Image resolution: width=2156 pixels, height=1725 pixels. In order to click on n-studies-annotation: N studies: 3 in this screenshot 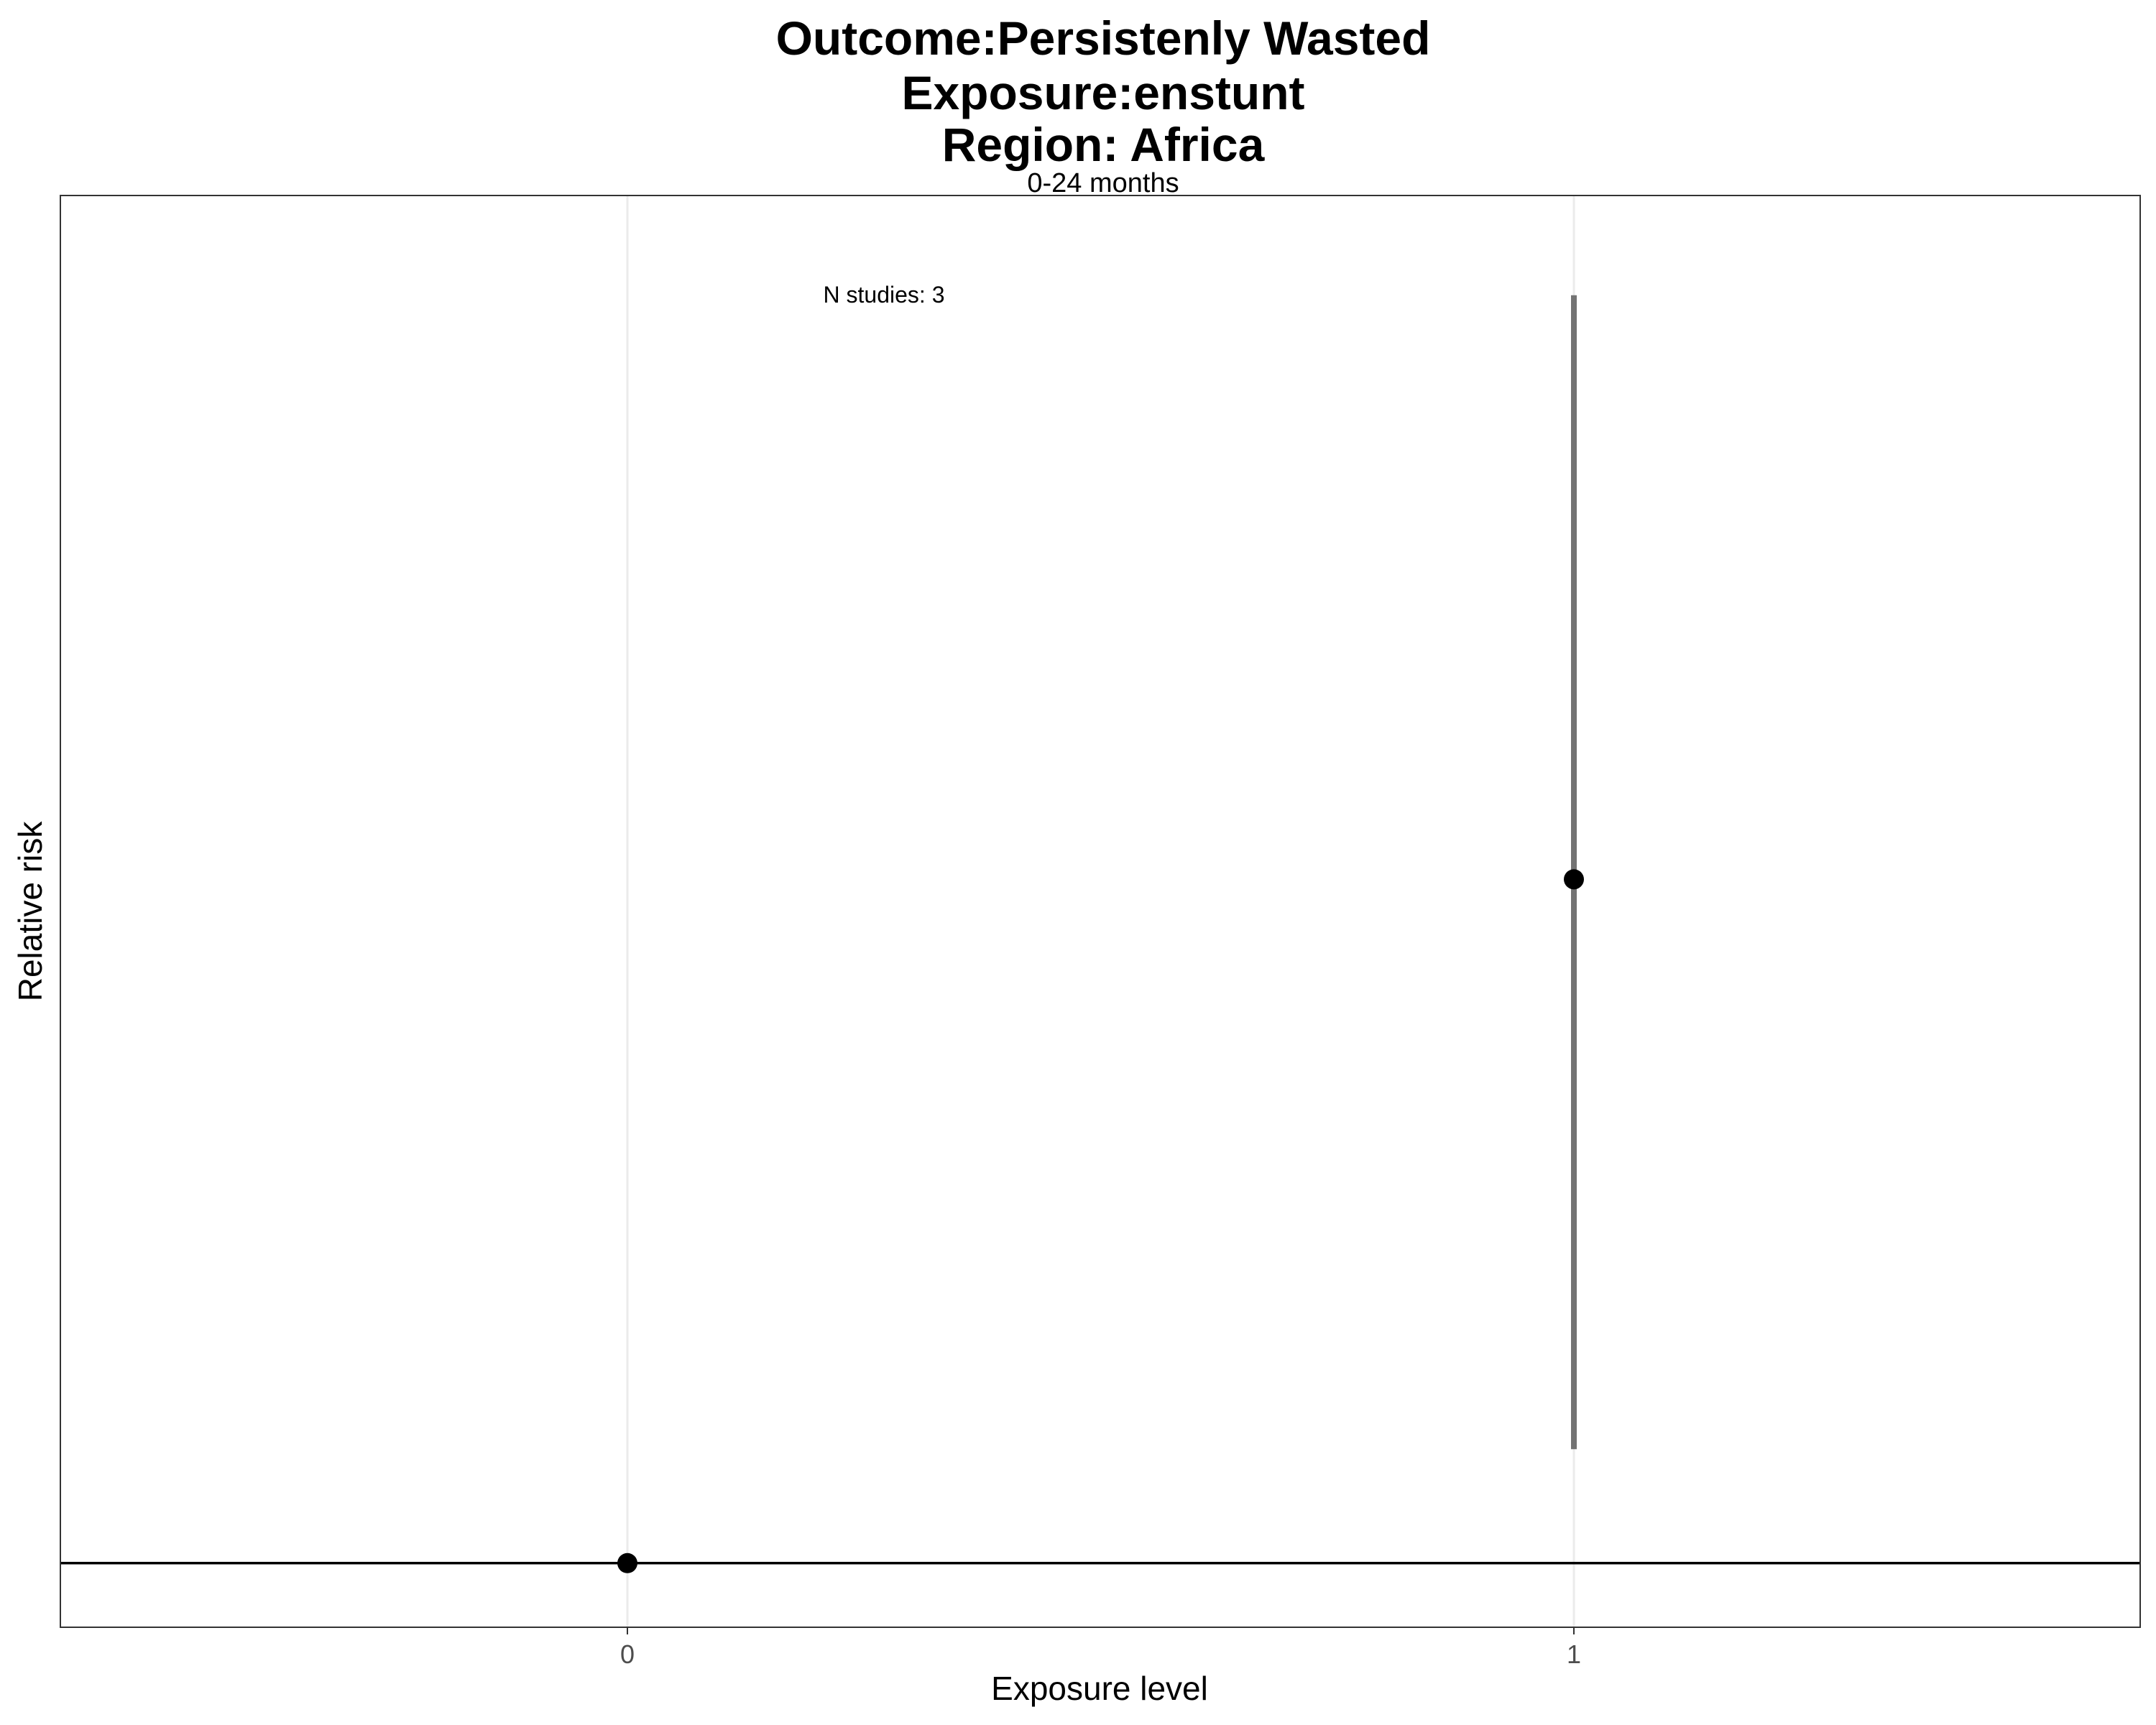, I will do `click(884, 295)`.